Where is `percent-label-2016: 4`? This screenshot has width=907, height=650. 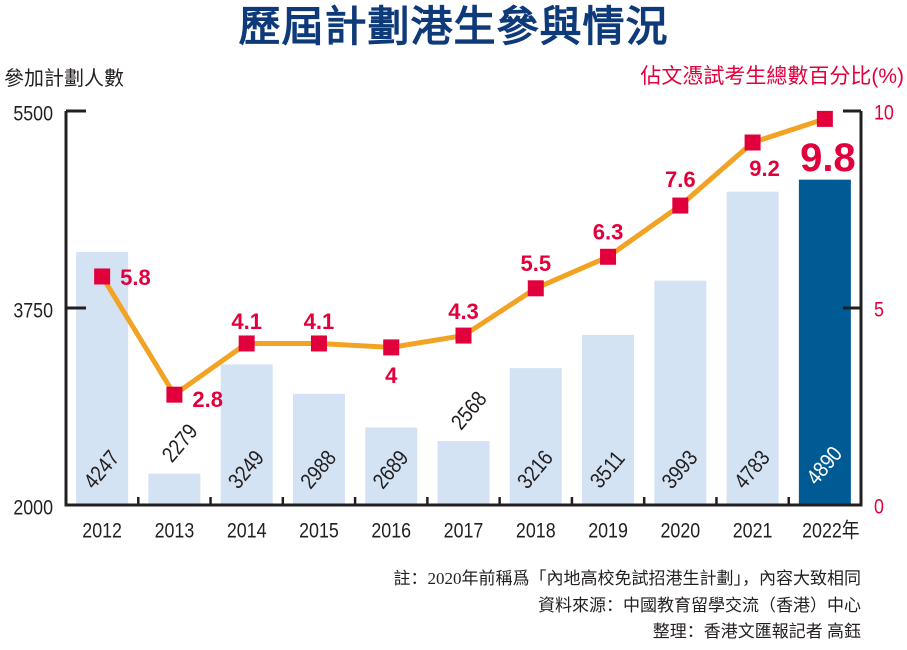 percent-label-2016: 4 is located at coordinates (391, 375).